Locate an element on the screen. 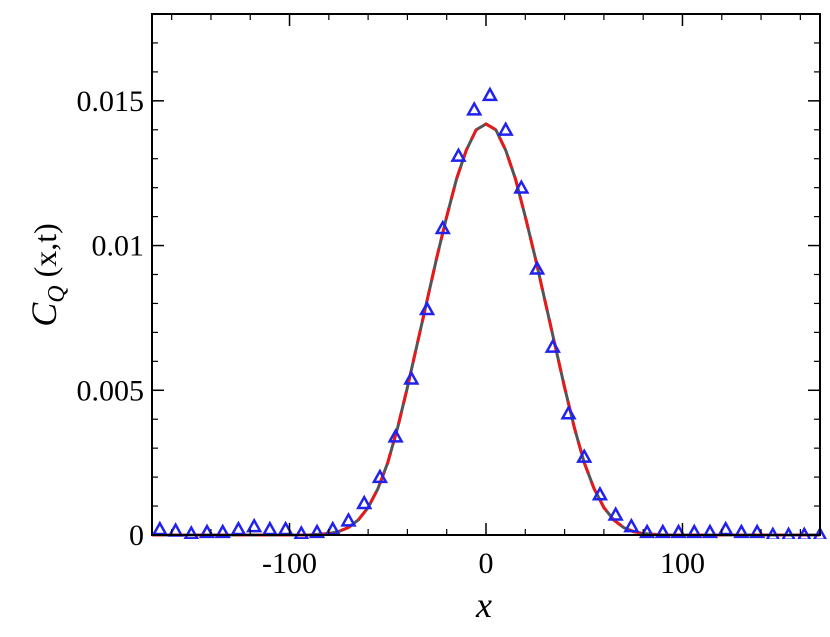  y-tick-label: 0 is located at coordinates (136, 535).